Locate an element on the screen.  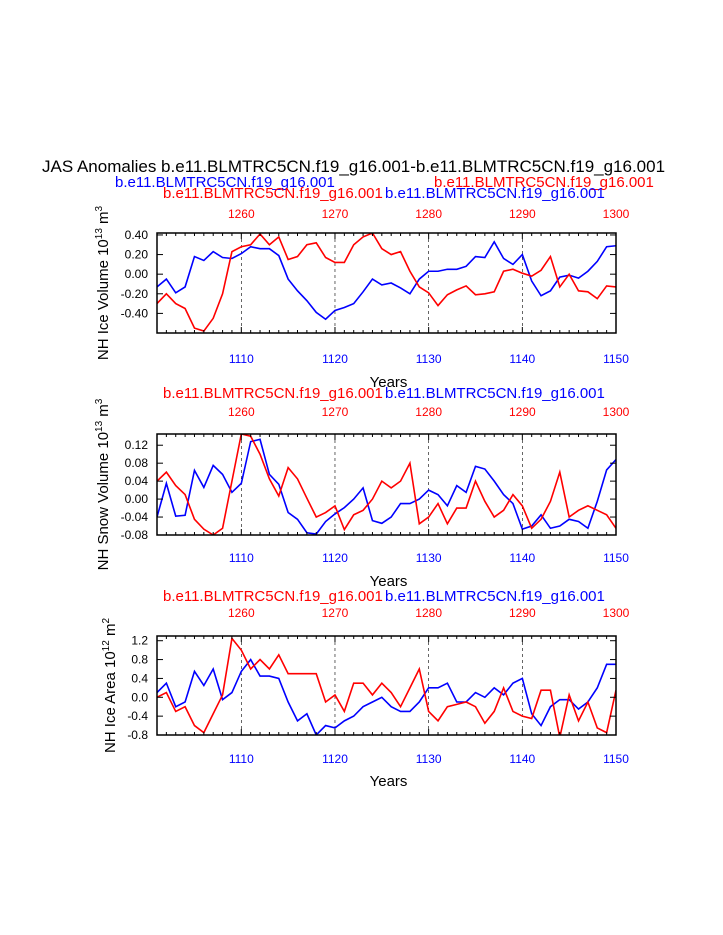
y-axis-label-exponent: 12 is located at coordinates (106, 646).